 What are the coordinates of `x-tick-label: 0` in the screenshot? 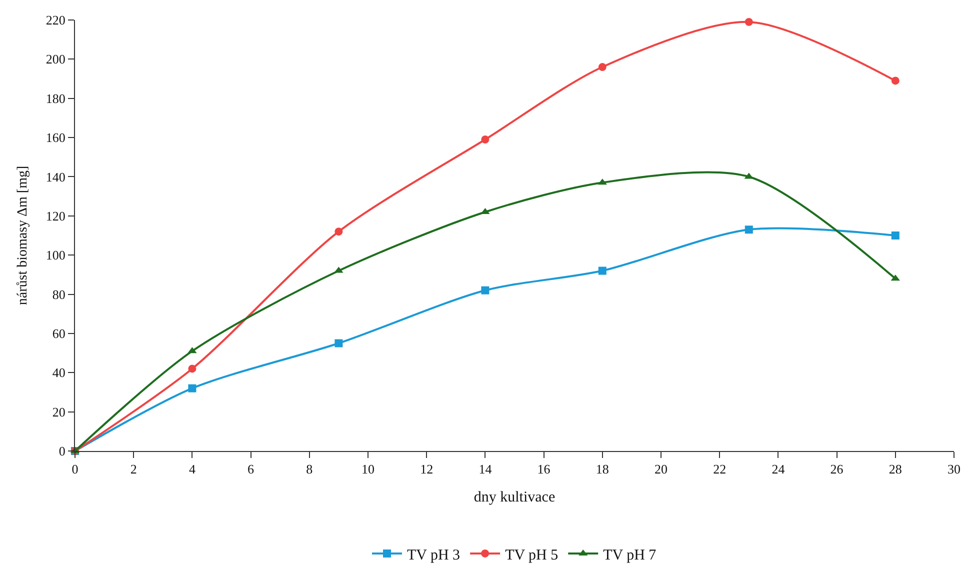 It's located at (75, 469).